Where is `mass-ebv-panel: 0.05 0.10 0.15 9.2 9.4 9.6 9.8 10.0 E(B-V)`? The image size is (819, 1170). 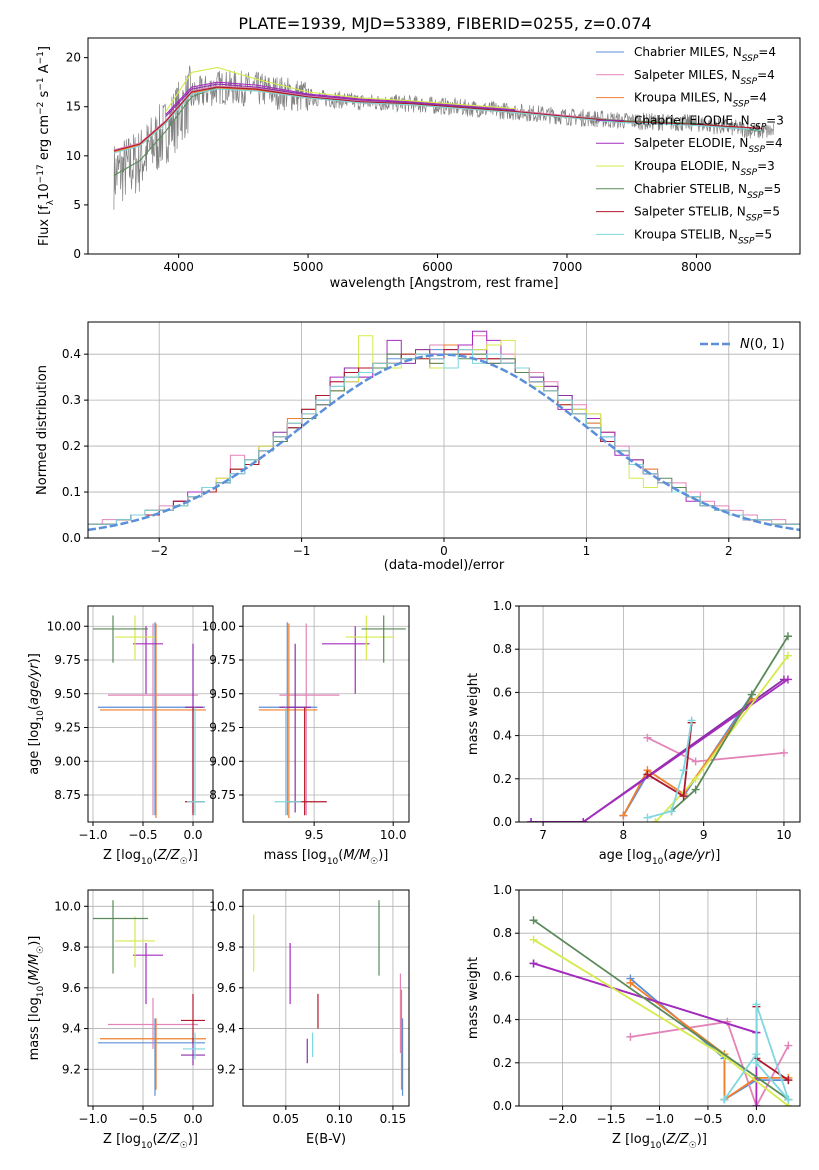 mass-ebv-panel: 0.05 0.10 0.15 9.2 9.4 9.6 9.8 10.0 E(B-V) is located at coordinates (309, 1018).